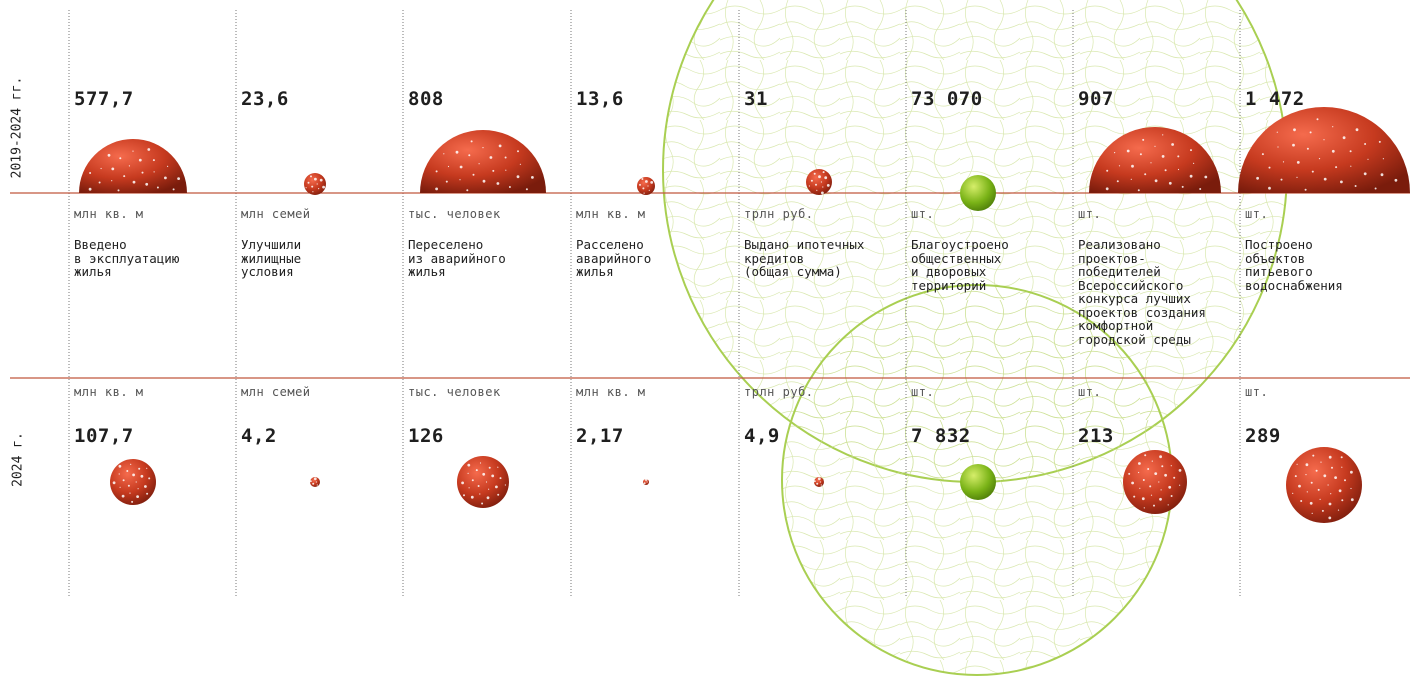 The height and width of the screenshot is (678, 1419). What do you see at coordinates (923, 392) in the screenshot?
I see `unit-label-bottom-public_spaces: шт.` at bounding box center [923, 392].